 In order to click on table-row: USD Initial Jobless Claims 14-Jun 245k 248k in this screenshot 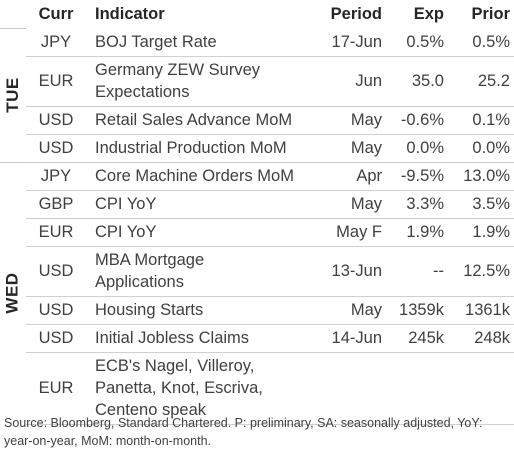, I will do `click(270, 338)`.